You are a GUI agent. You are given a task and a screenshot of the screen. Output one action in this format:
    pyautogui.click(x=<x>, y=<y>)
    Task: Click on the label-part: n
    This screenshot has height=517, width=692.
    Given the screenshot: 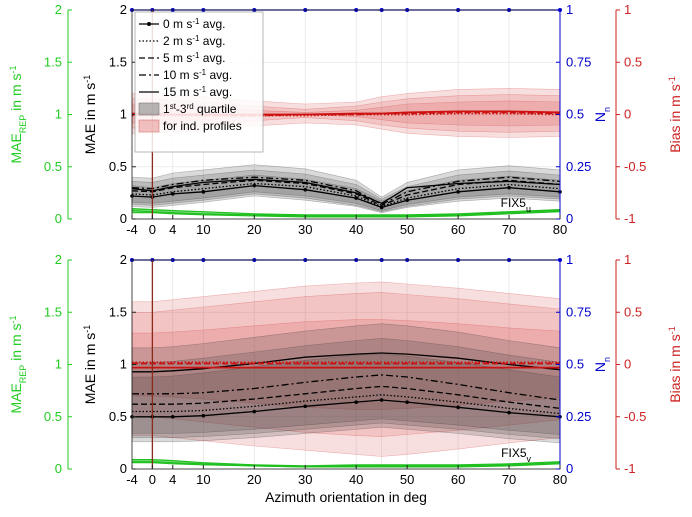 What is the action you would take?
    pyautogui.click(x=607, y=359)
    